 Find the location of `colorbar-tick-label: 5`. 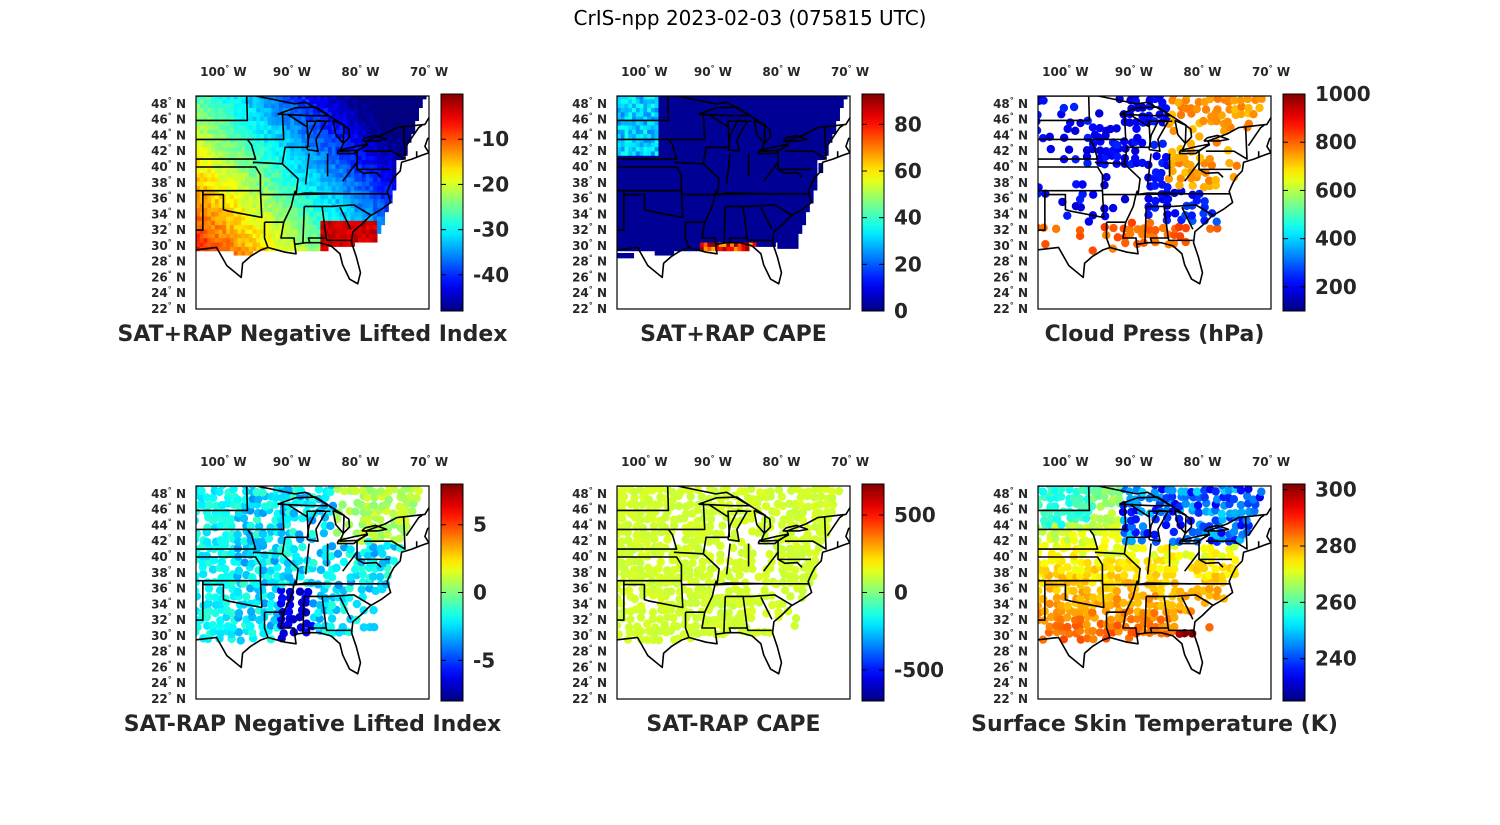

colorbar-tick-label: 5 is located at coordinates (480, 525).